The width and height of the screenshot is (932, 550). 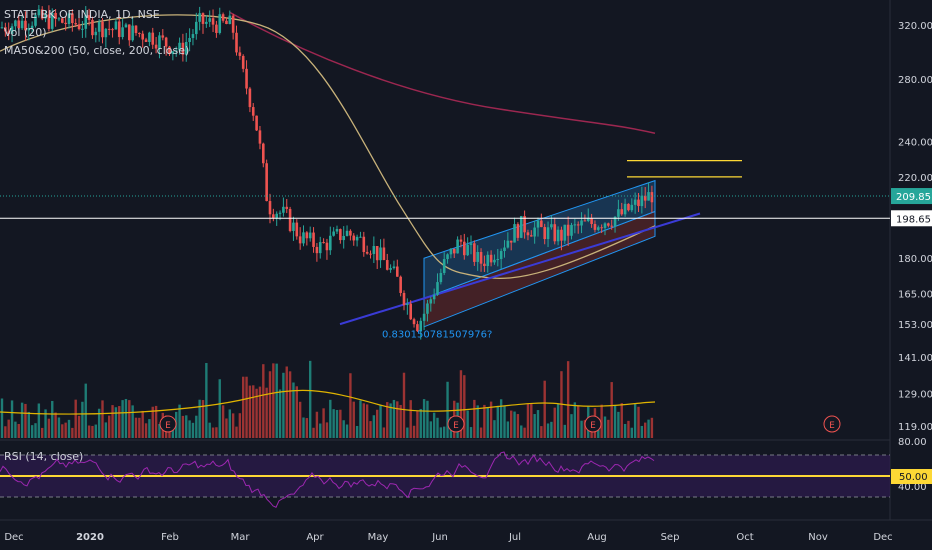 What do you see at coordinates (915, 295) in the screenshot?
I see `price-tick-label: 165.00` at bounding box center [915, 295].